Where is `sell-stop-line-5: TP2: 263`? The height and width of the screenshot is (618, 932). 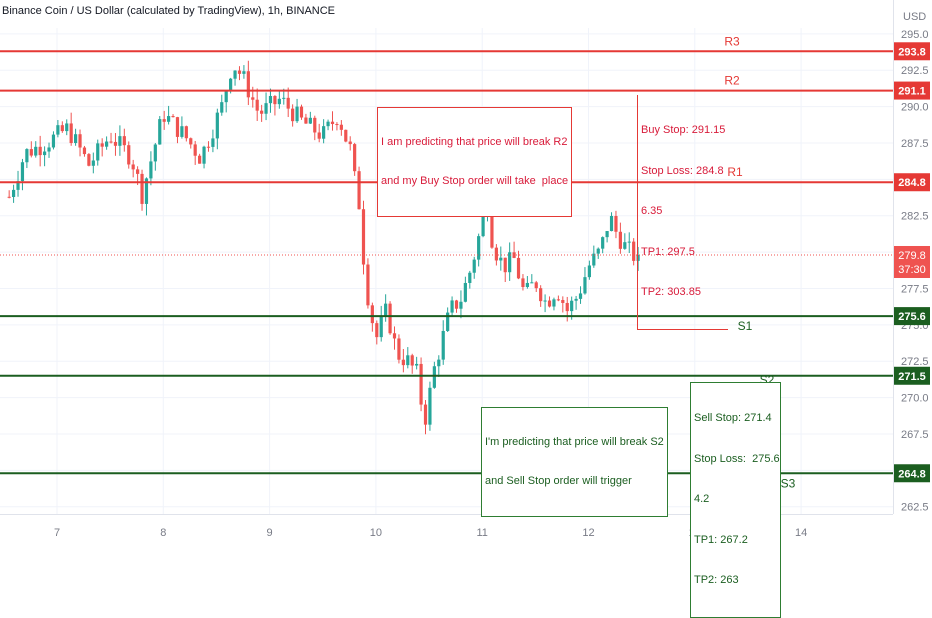
sell-stop-line-5: TP2: 263 is located at coordinates (716, 580).